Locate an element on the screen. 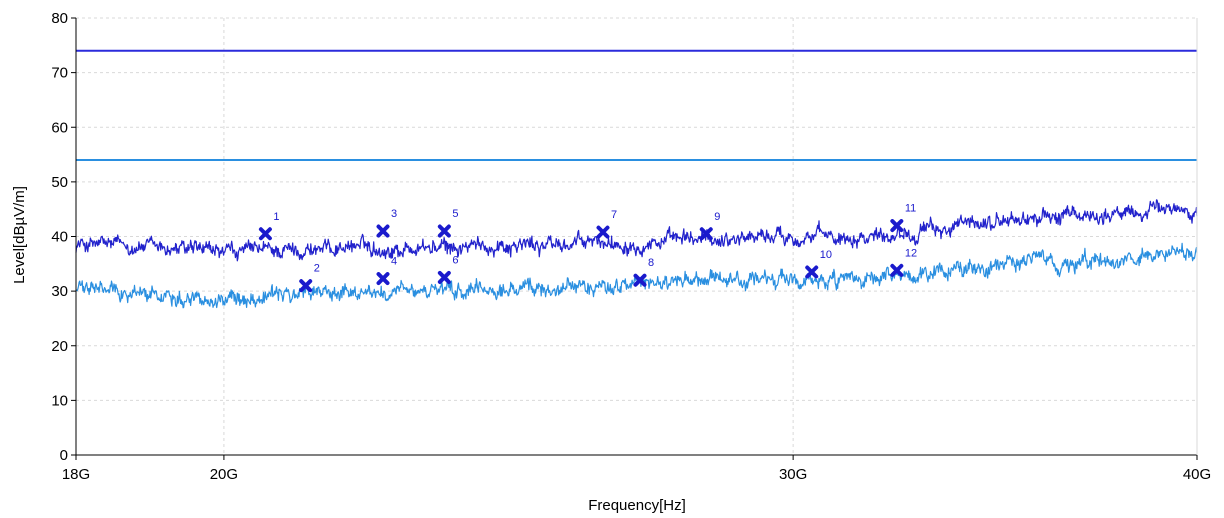  marker-label: 10 is located at coordinates (826, 255).